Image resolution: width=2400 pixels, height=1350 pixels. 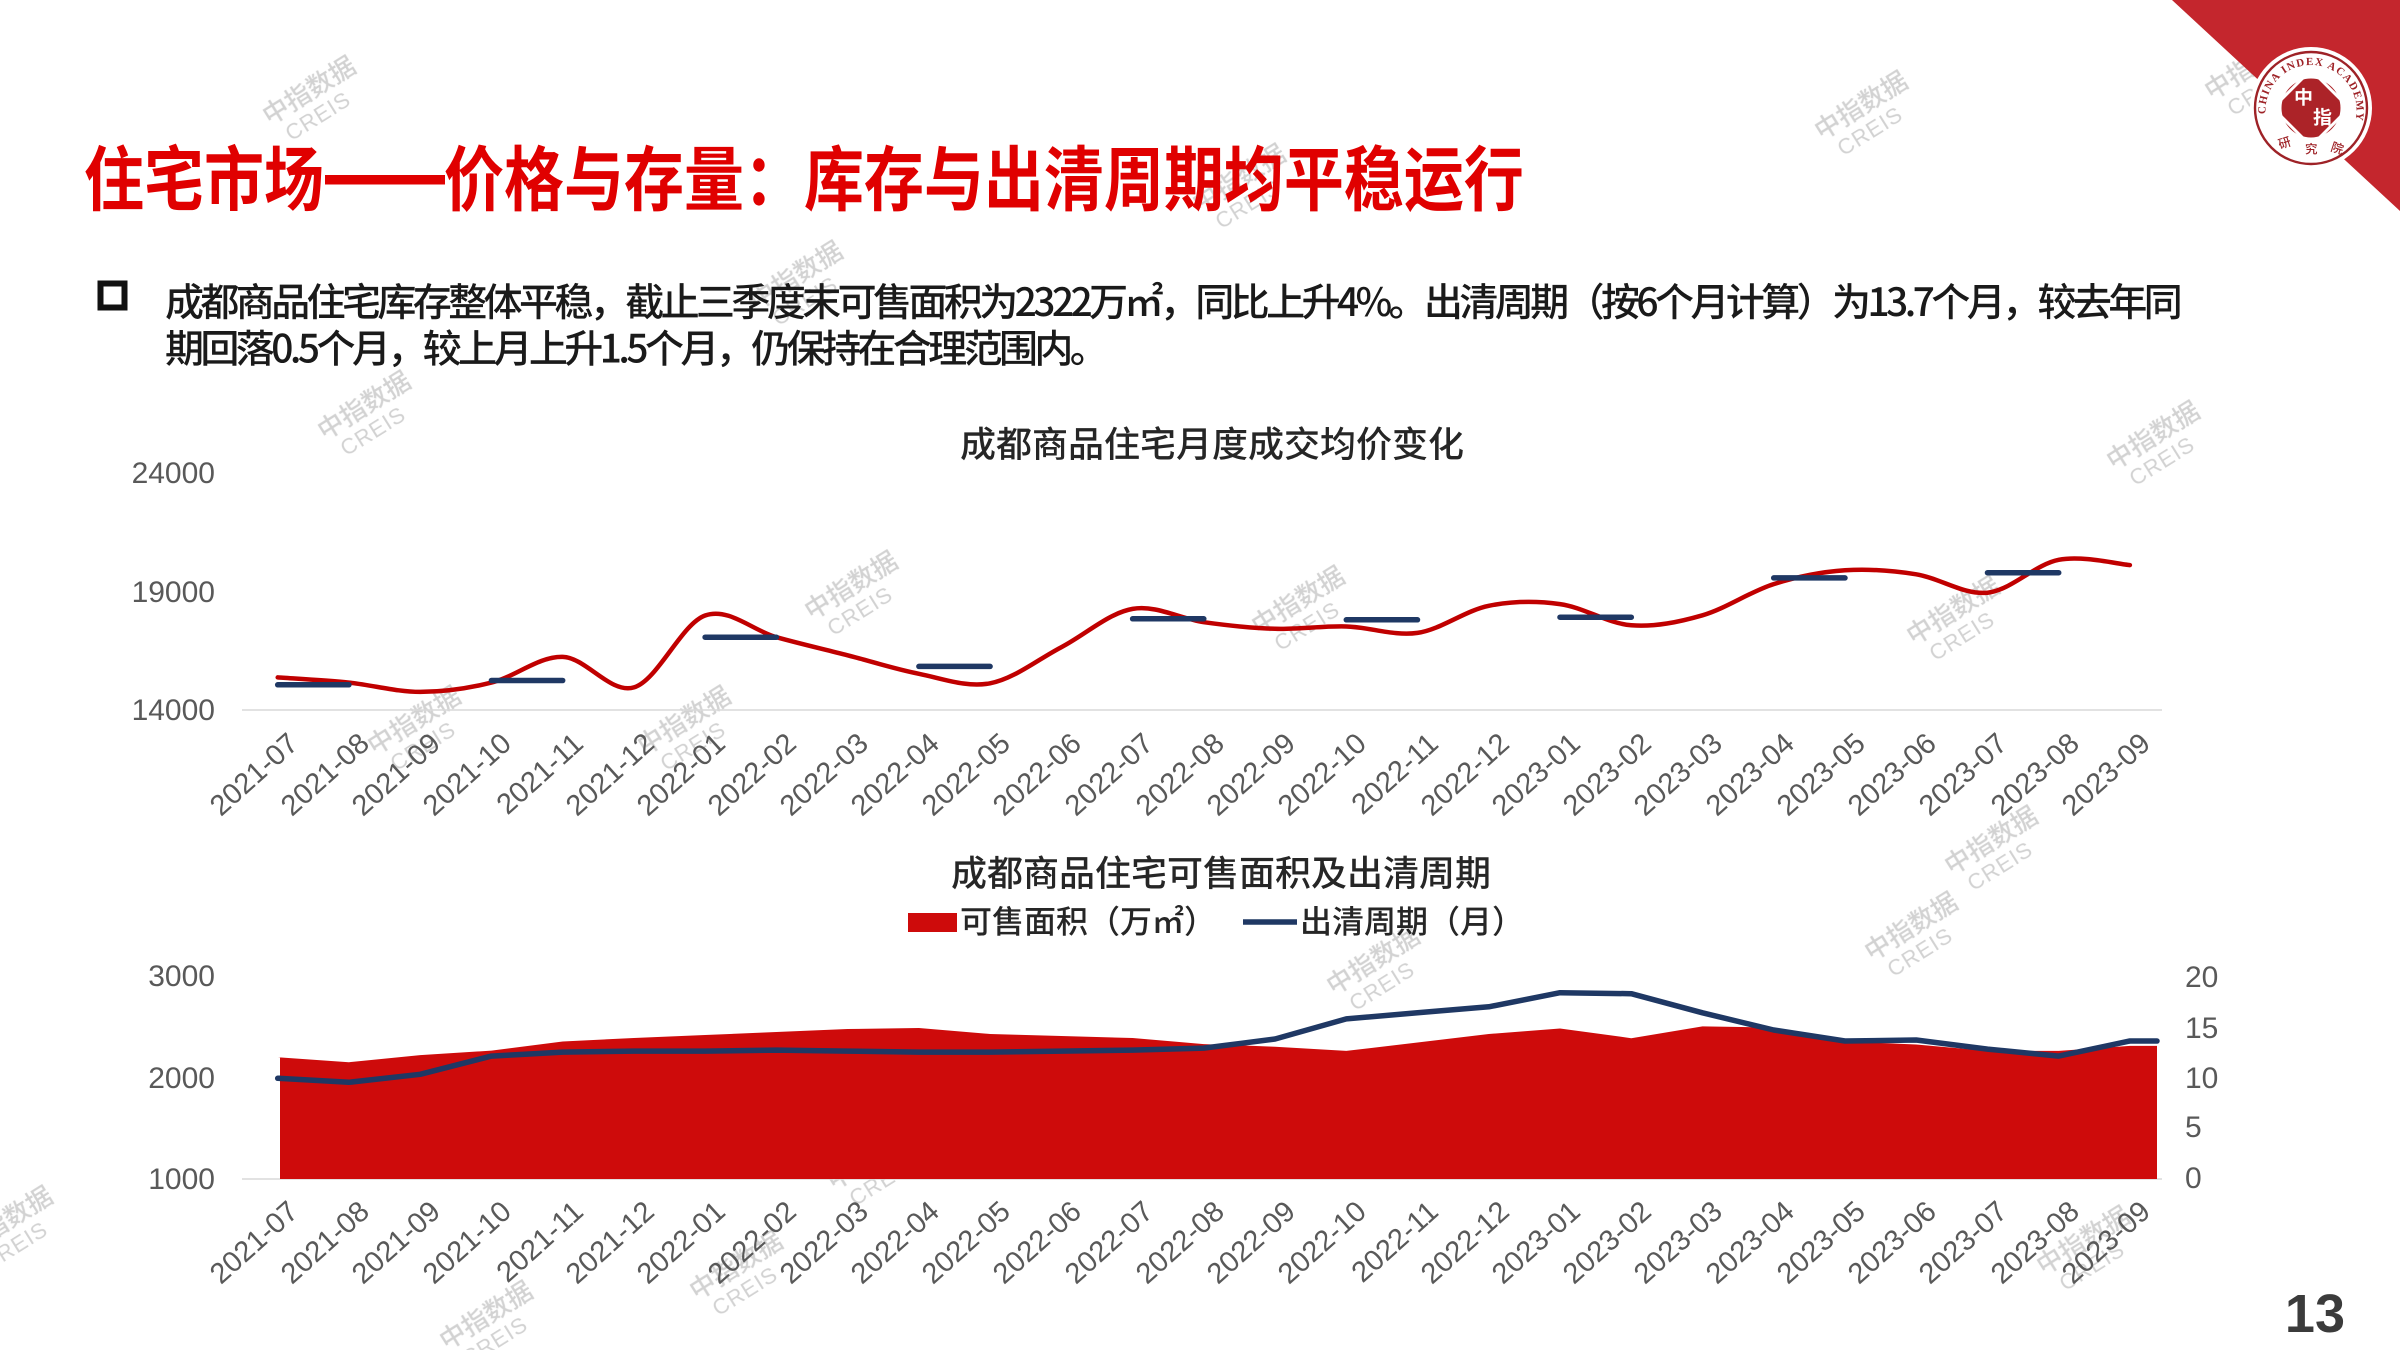 I want to click on svg-text: 10, so click(x=2201, y=1078).